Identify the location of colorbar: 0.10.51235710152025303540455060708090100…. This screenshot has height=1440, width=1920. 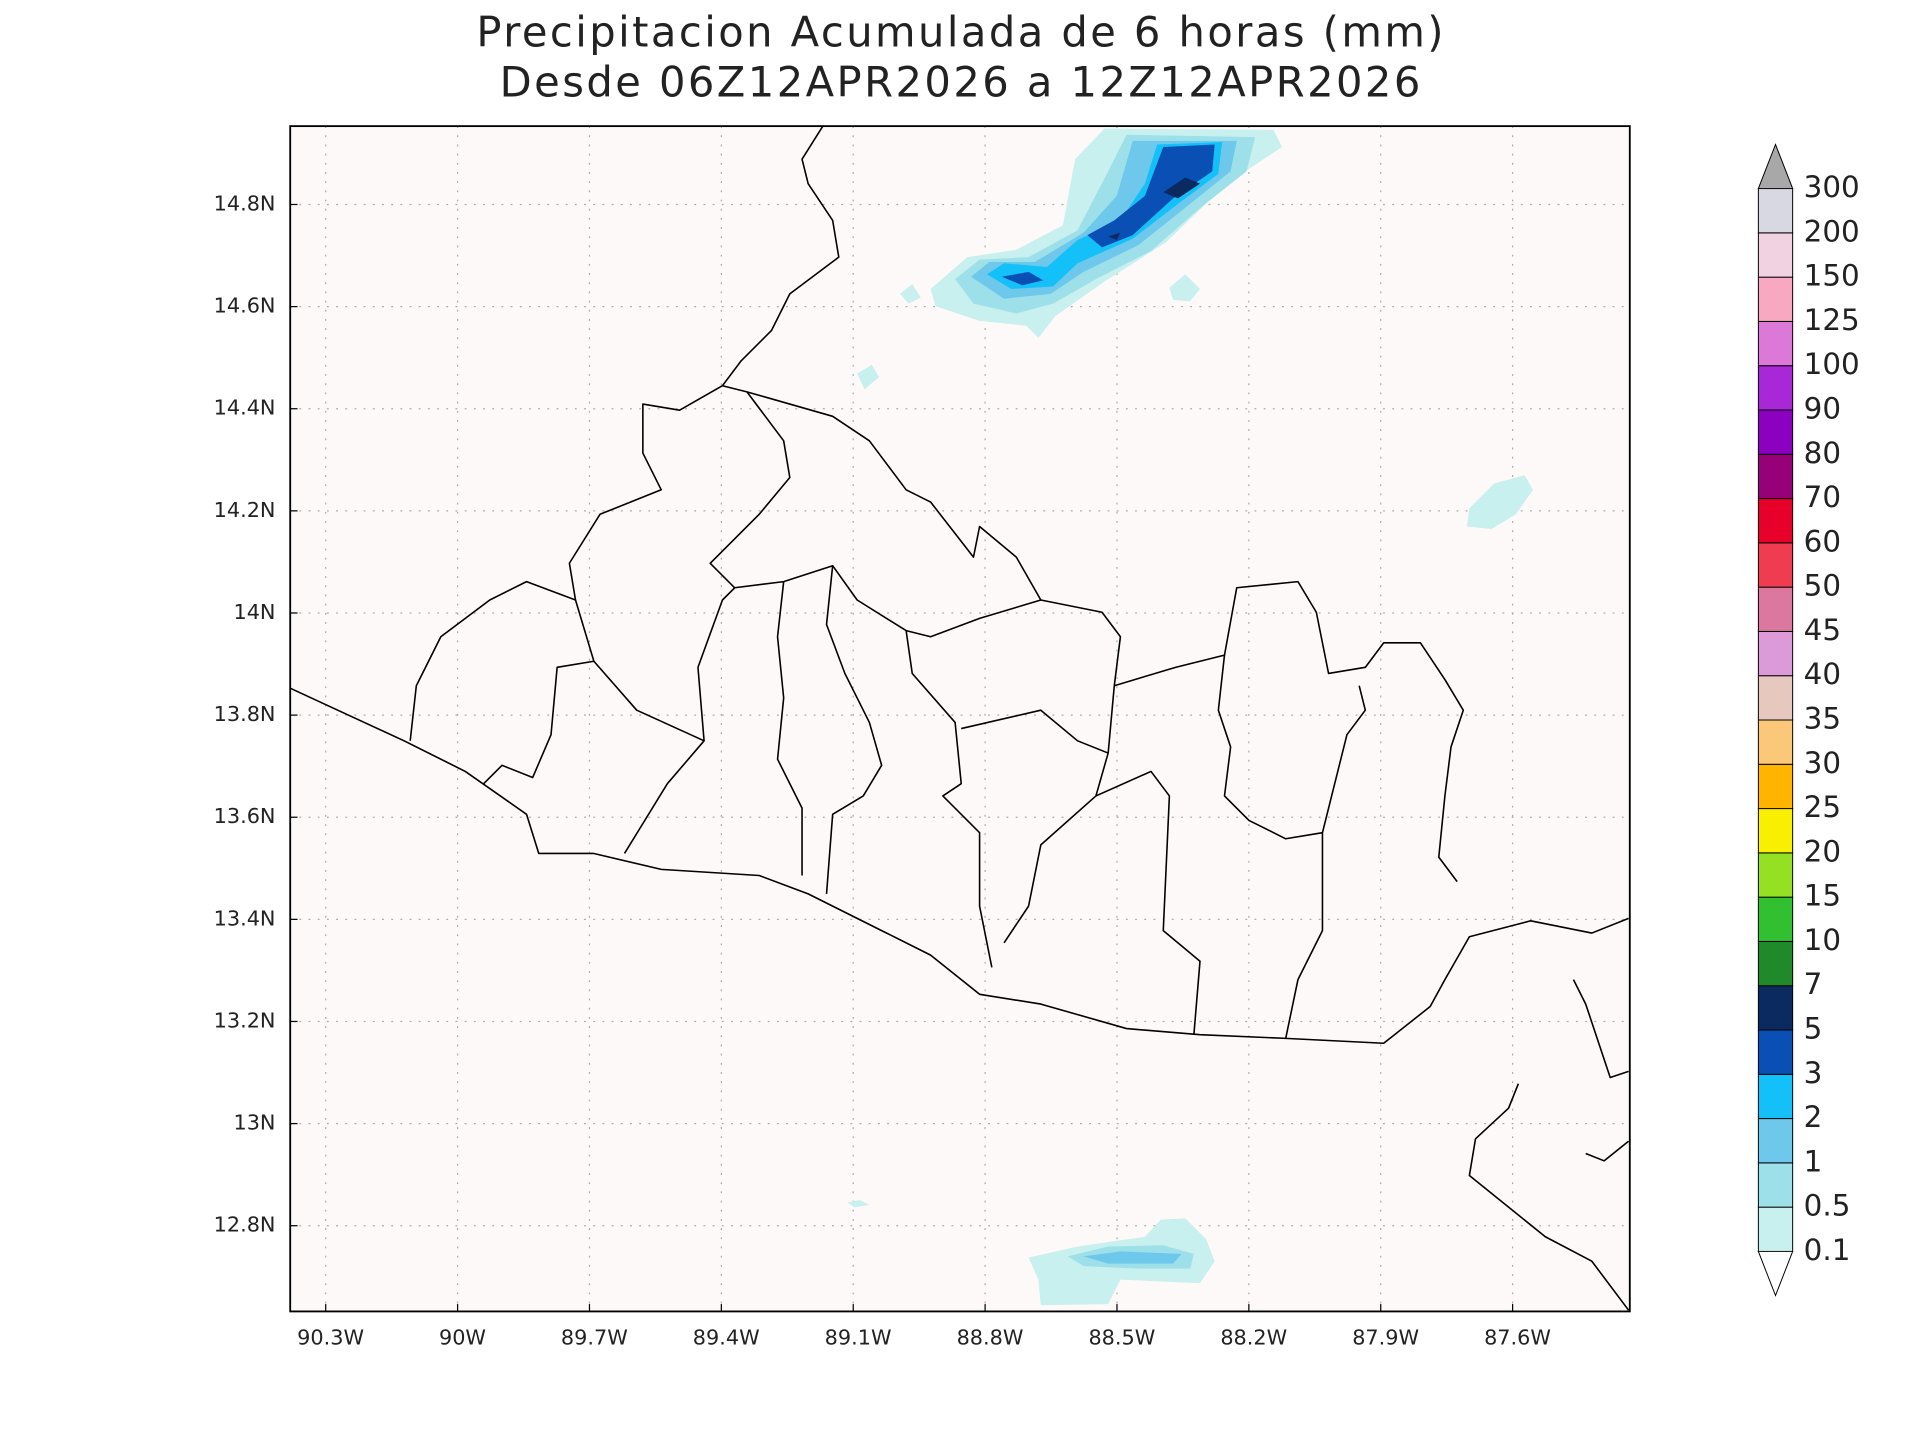
(1808, 720).